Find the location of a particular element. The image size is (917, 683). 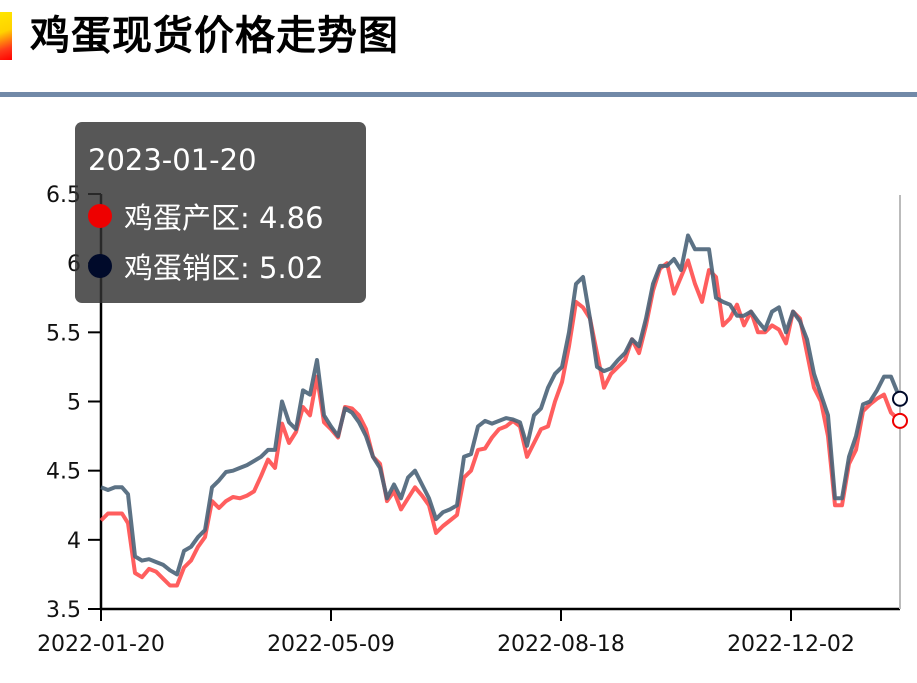

y-tick-label: 4.5 is located at coordinates (63, 472).